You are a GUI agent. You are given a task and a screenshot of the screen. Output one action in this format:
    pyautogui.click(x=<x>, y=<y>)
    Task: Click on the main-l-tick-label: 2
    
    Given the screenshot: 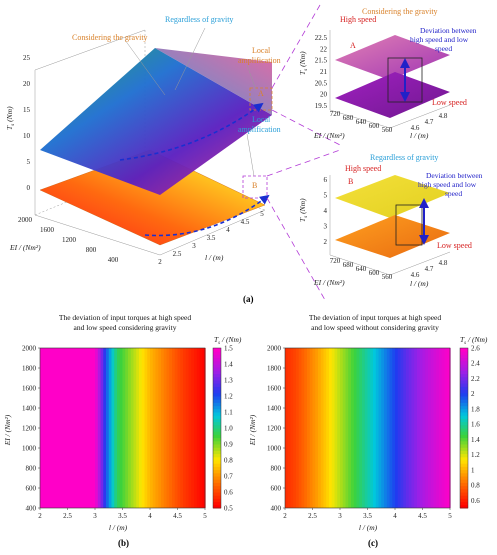 What is the action you would take?
    pyautogui.click(x=160, y=262)
    